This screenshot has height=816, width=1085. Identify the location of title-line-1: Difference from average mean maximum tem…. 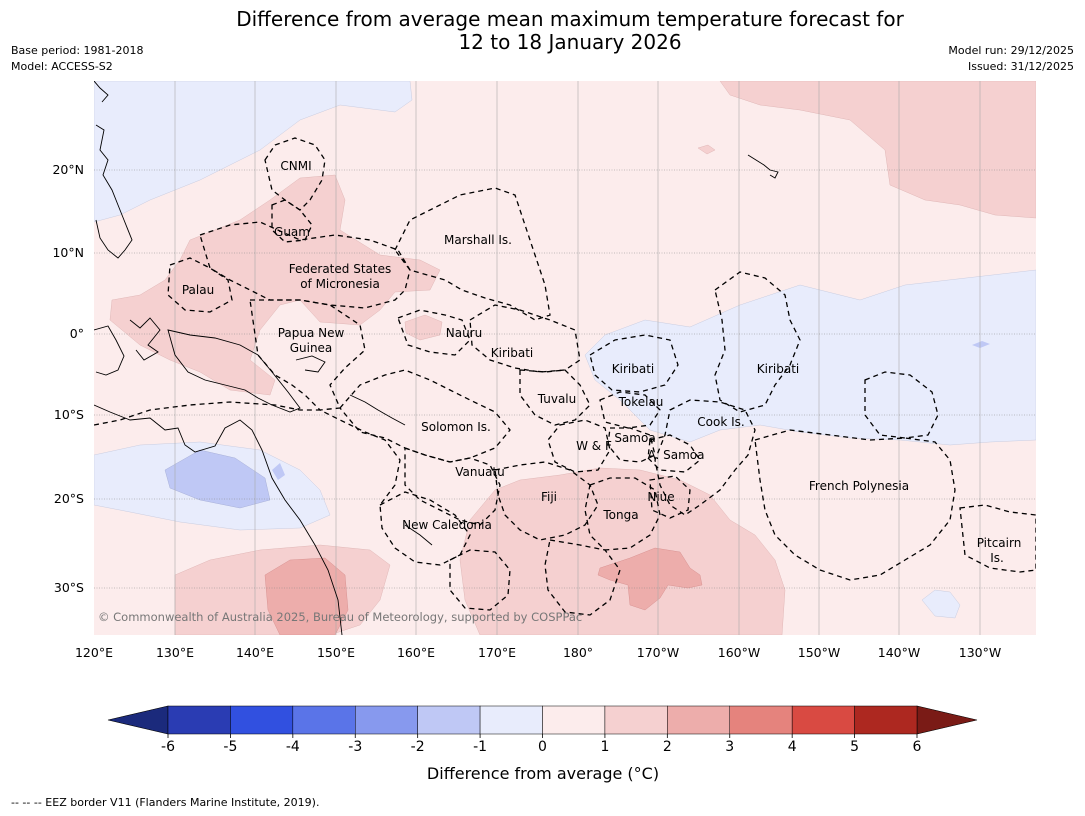
(570, 19).